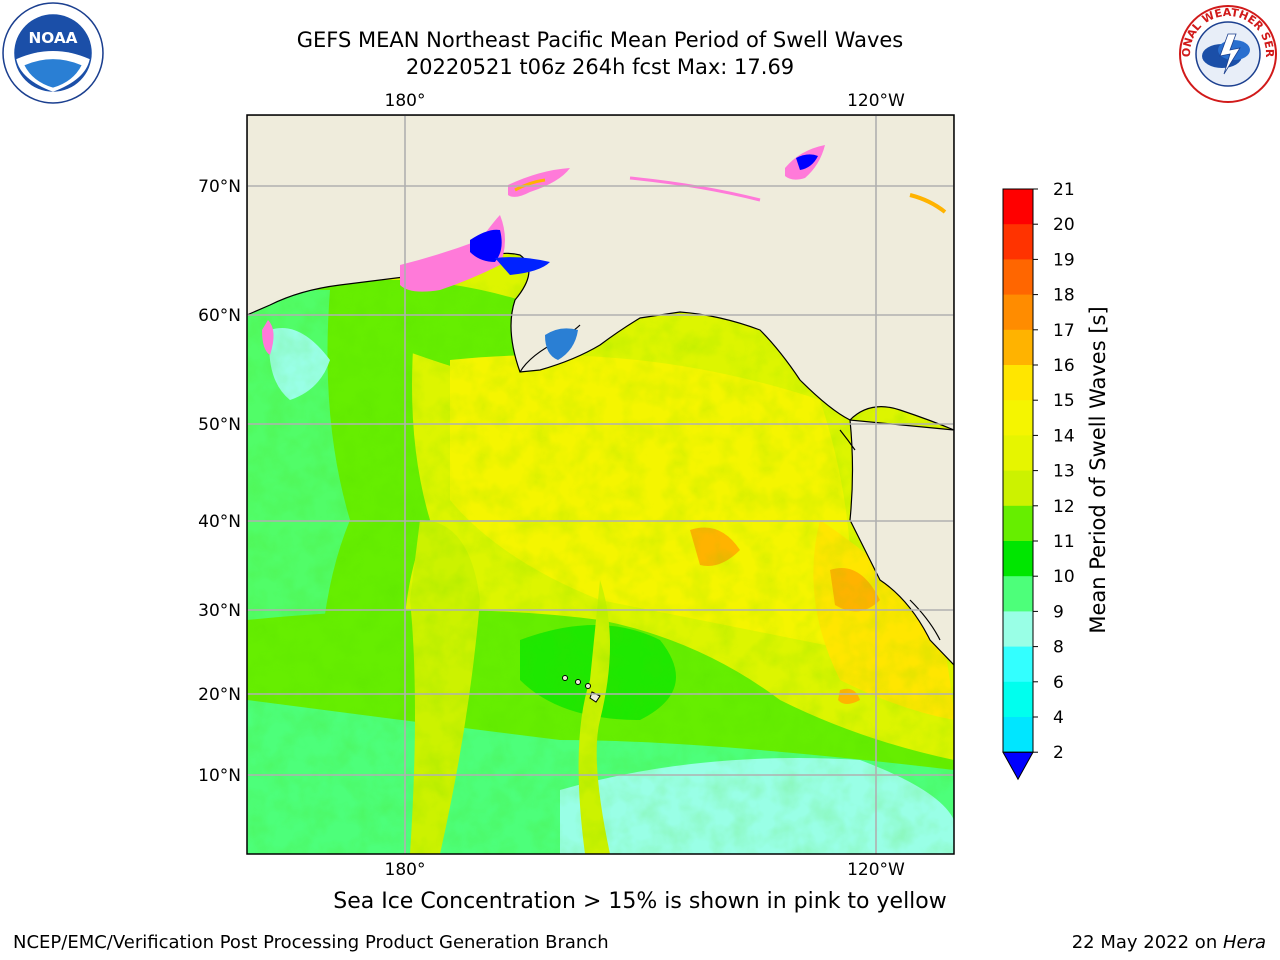 Image resolution: width=1280 pixels, height=960 pixels. Describe the element at coordinates (52, 38) in the screenshot. I see `noaa-logo-text: NOAA` at that location.